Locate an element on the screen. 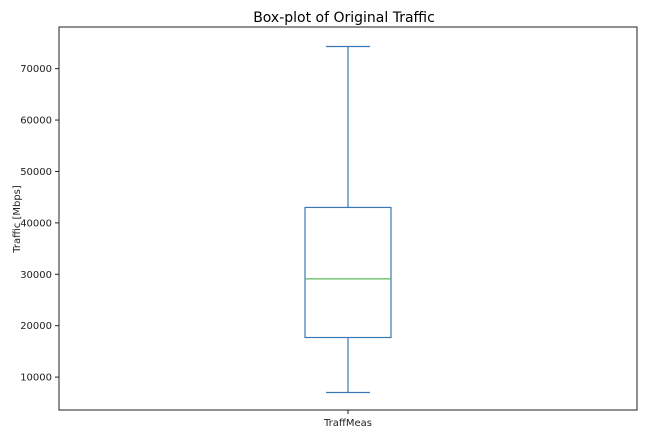 This screenshot has height=440, width=656. x-axis-ticks: TraffMeas is located at coordinates (347, 419).